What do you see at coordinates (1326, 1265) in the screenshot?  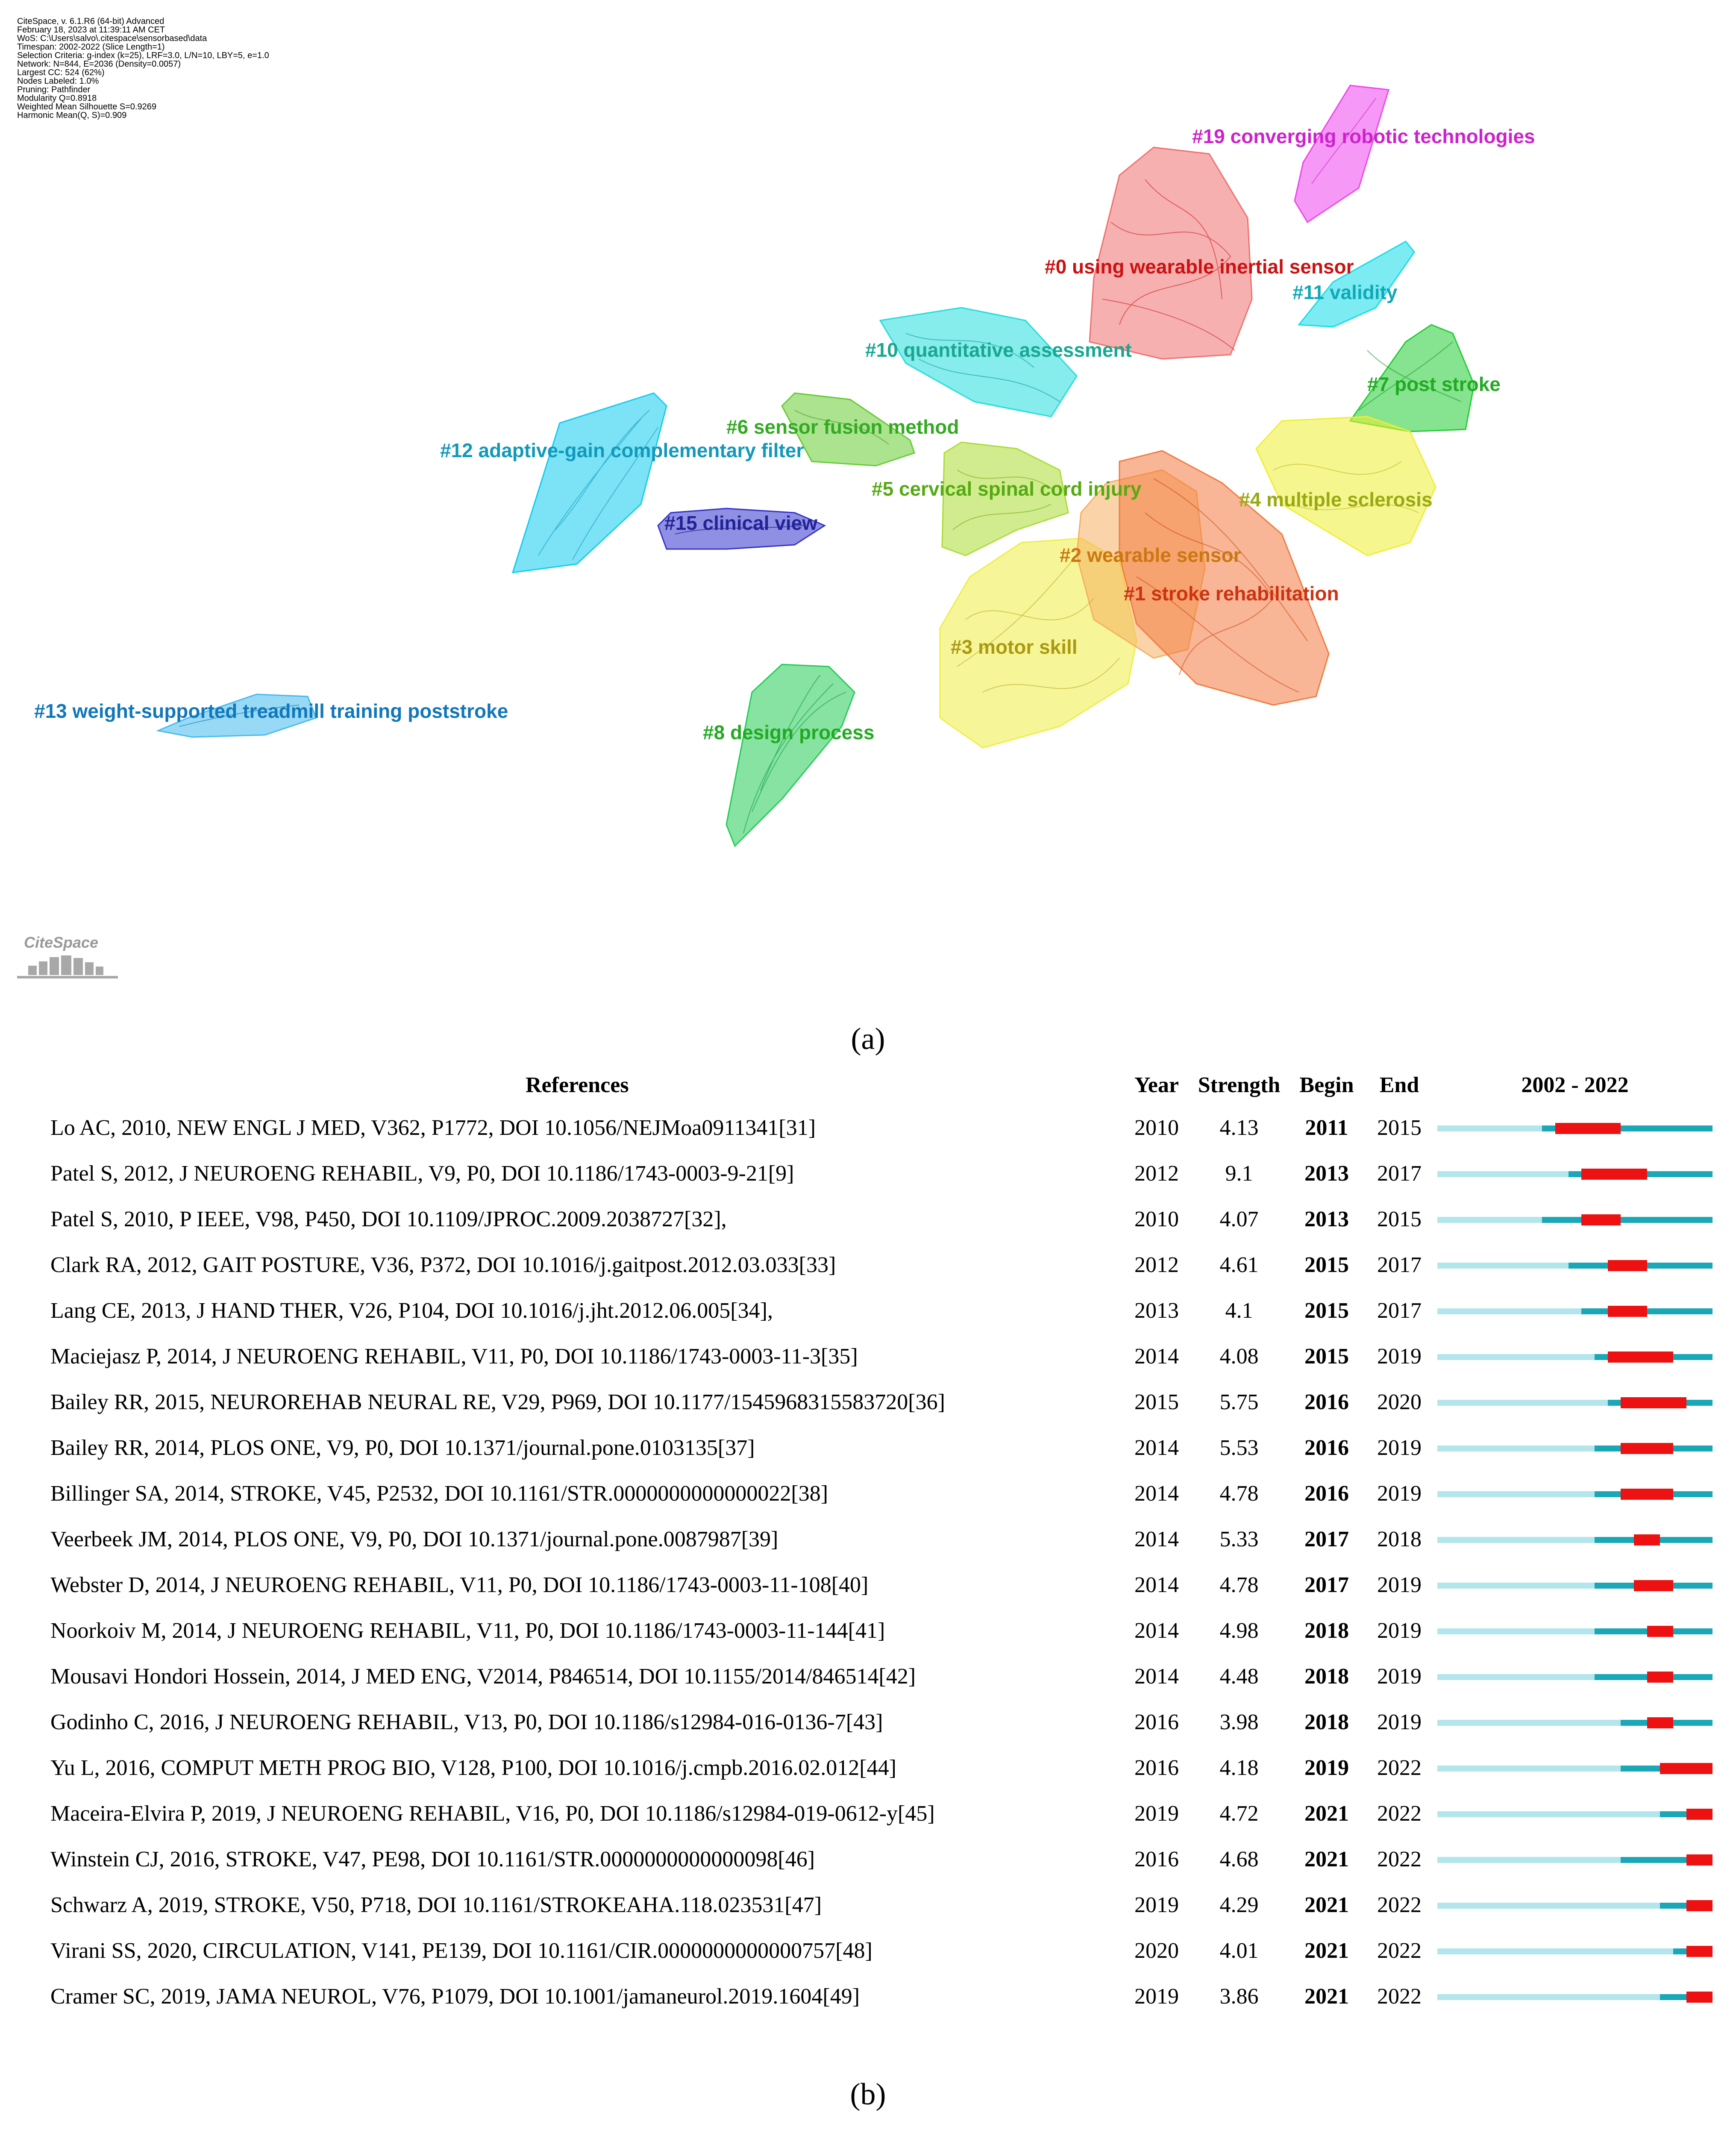 I see `begin-value: 2015` at bounding box center [1326, 1265].